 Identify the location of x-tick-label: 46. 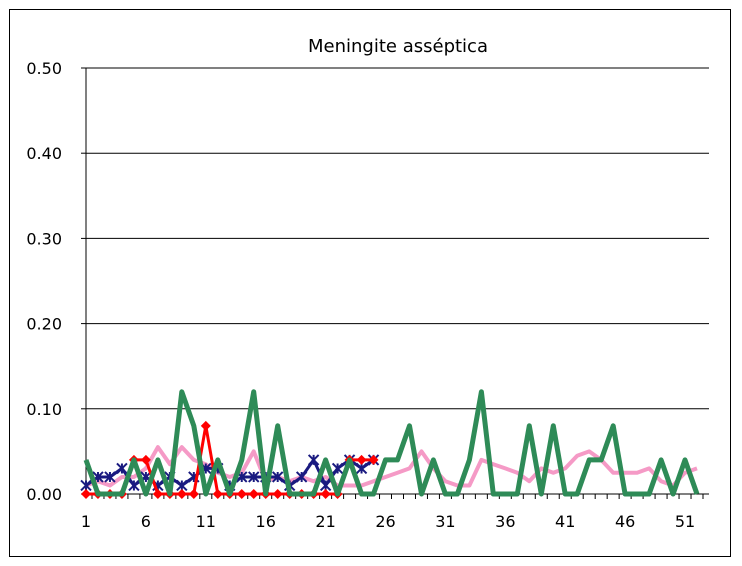
(625, 521).